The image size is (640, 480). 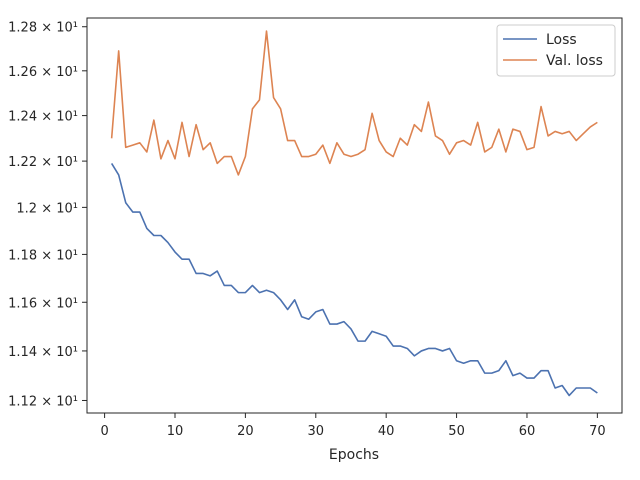 I want to click on x-tick-label: 20, so click(x=245, y=431).